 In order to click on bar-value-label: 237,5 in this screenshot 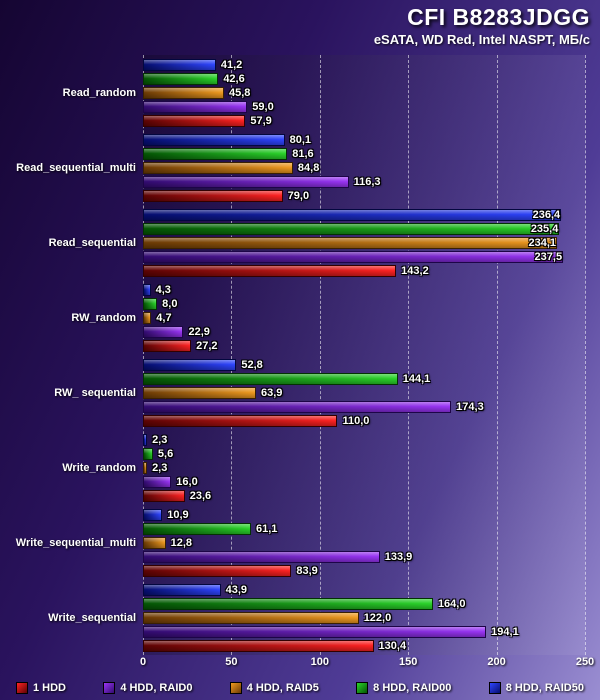, I will do `click(548, 256)`.